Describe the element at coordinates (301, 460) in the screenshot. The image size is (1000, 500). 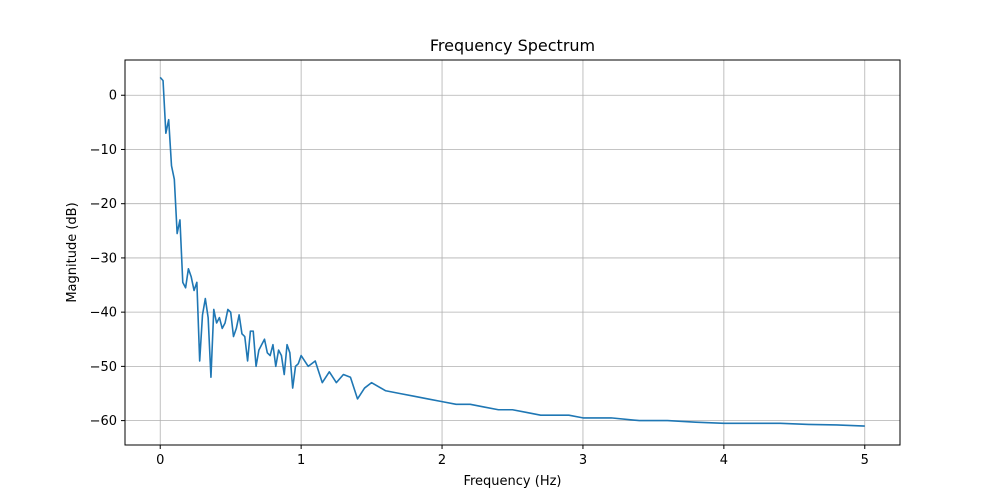
I see `x-tick-label: 1` at that location.